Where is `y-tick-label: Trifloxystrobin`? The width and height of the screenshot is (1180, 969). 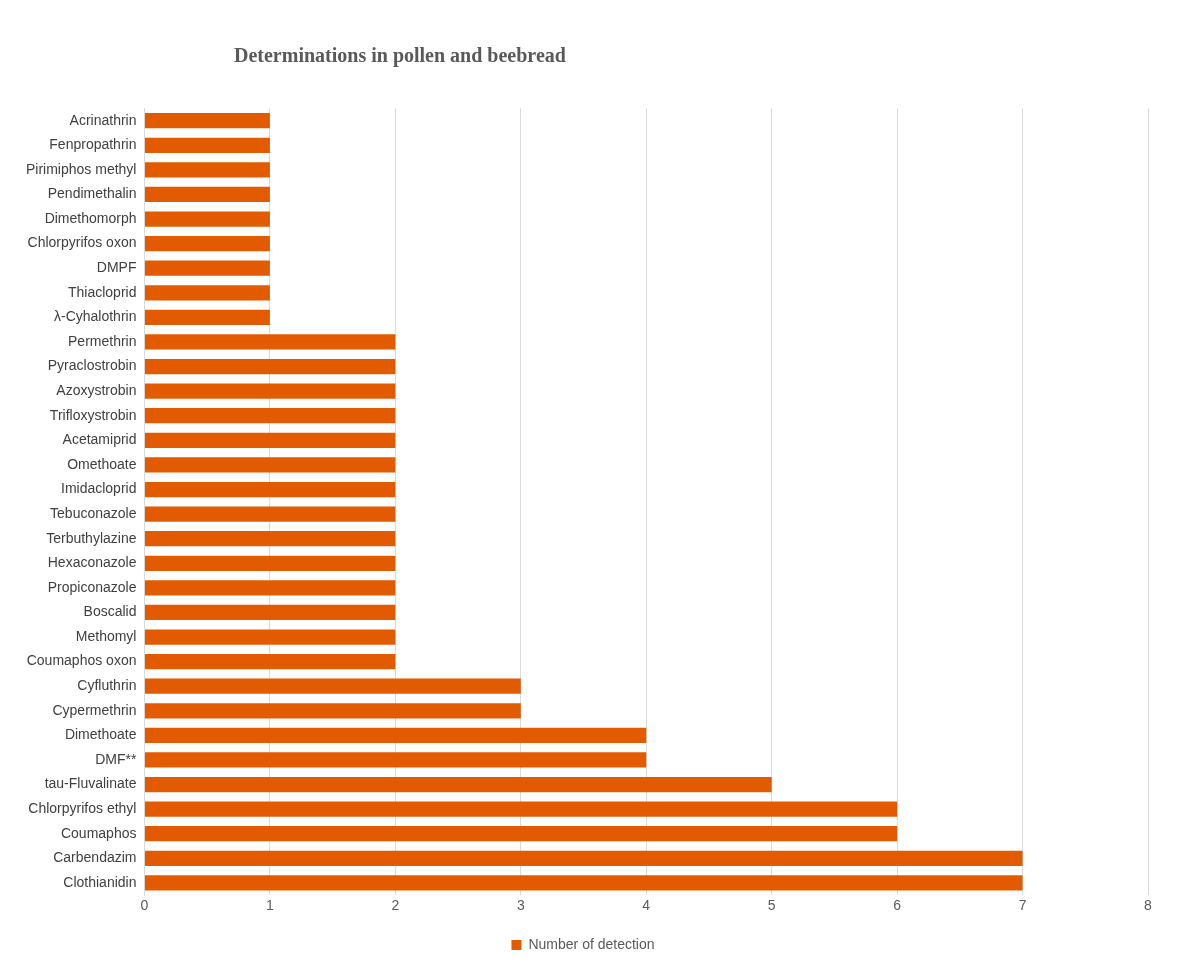 y-tick-label: Trifloxystrobin is located at coordinates (93, 414).